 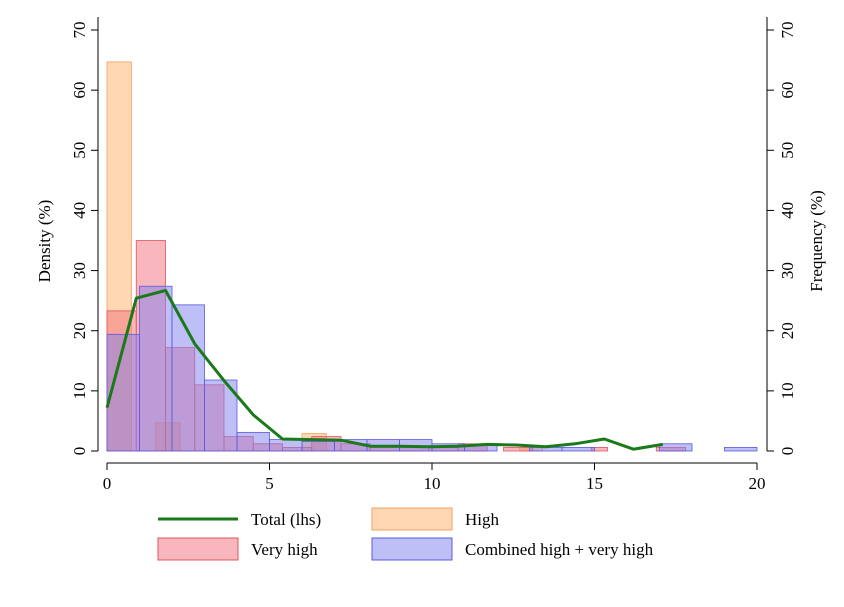 What do you see at coordinates (412, 549) in the screenshot?
I see `legend-swatch-combined` at bounding box center [412, 549].